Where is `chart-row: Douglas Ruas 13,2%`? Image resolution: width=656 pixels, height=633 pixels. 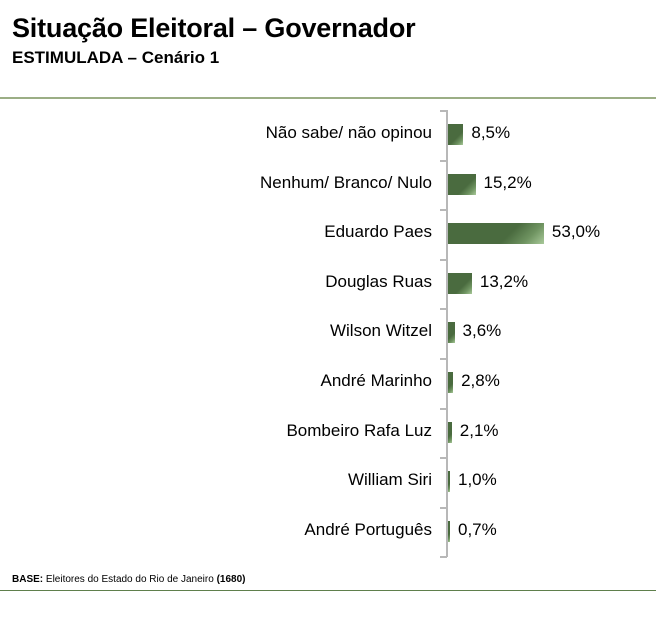
chart-row: Douglas Ruas 13,2% is located at coordinates (328, 284).